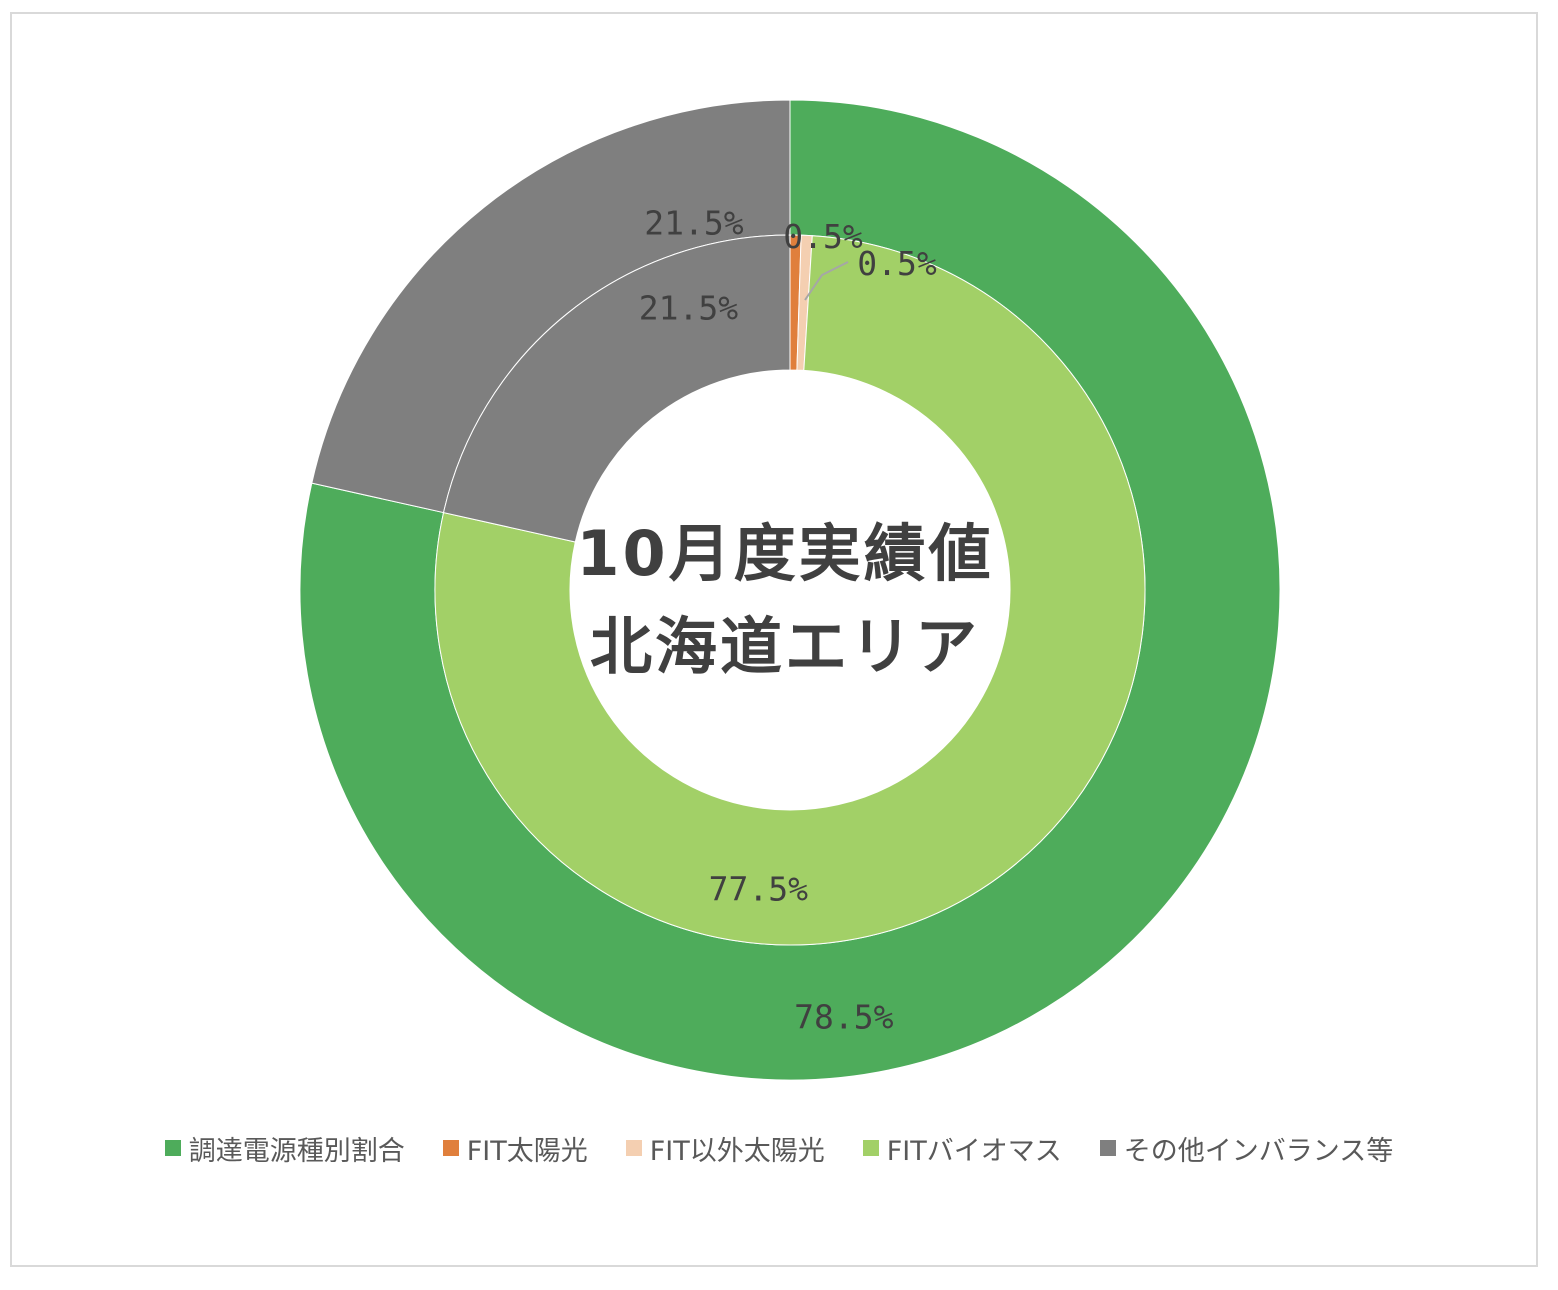 The width and height of the screenshot is (1558, 1290). What do you see at coordinates (843, 1017) in the screenshot?
I see `outer-ring-data-label: 78.5%` at bounding box center [843, 1017].